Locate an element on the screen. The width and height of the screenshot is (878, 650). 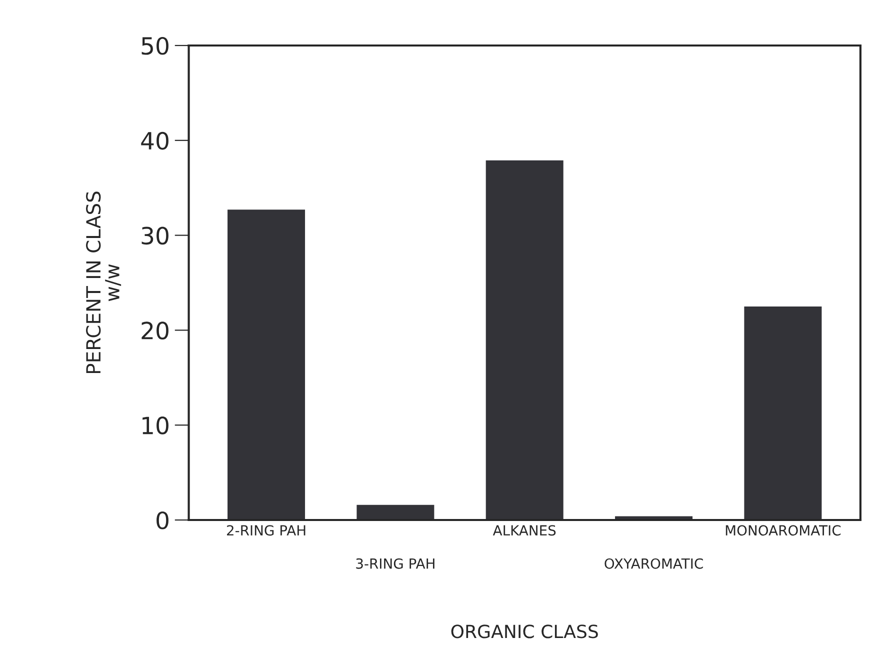
x-tick-label: ALKANES is located at coordinates (524, 530).